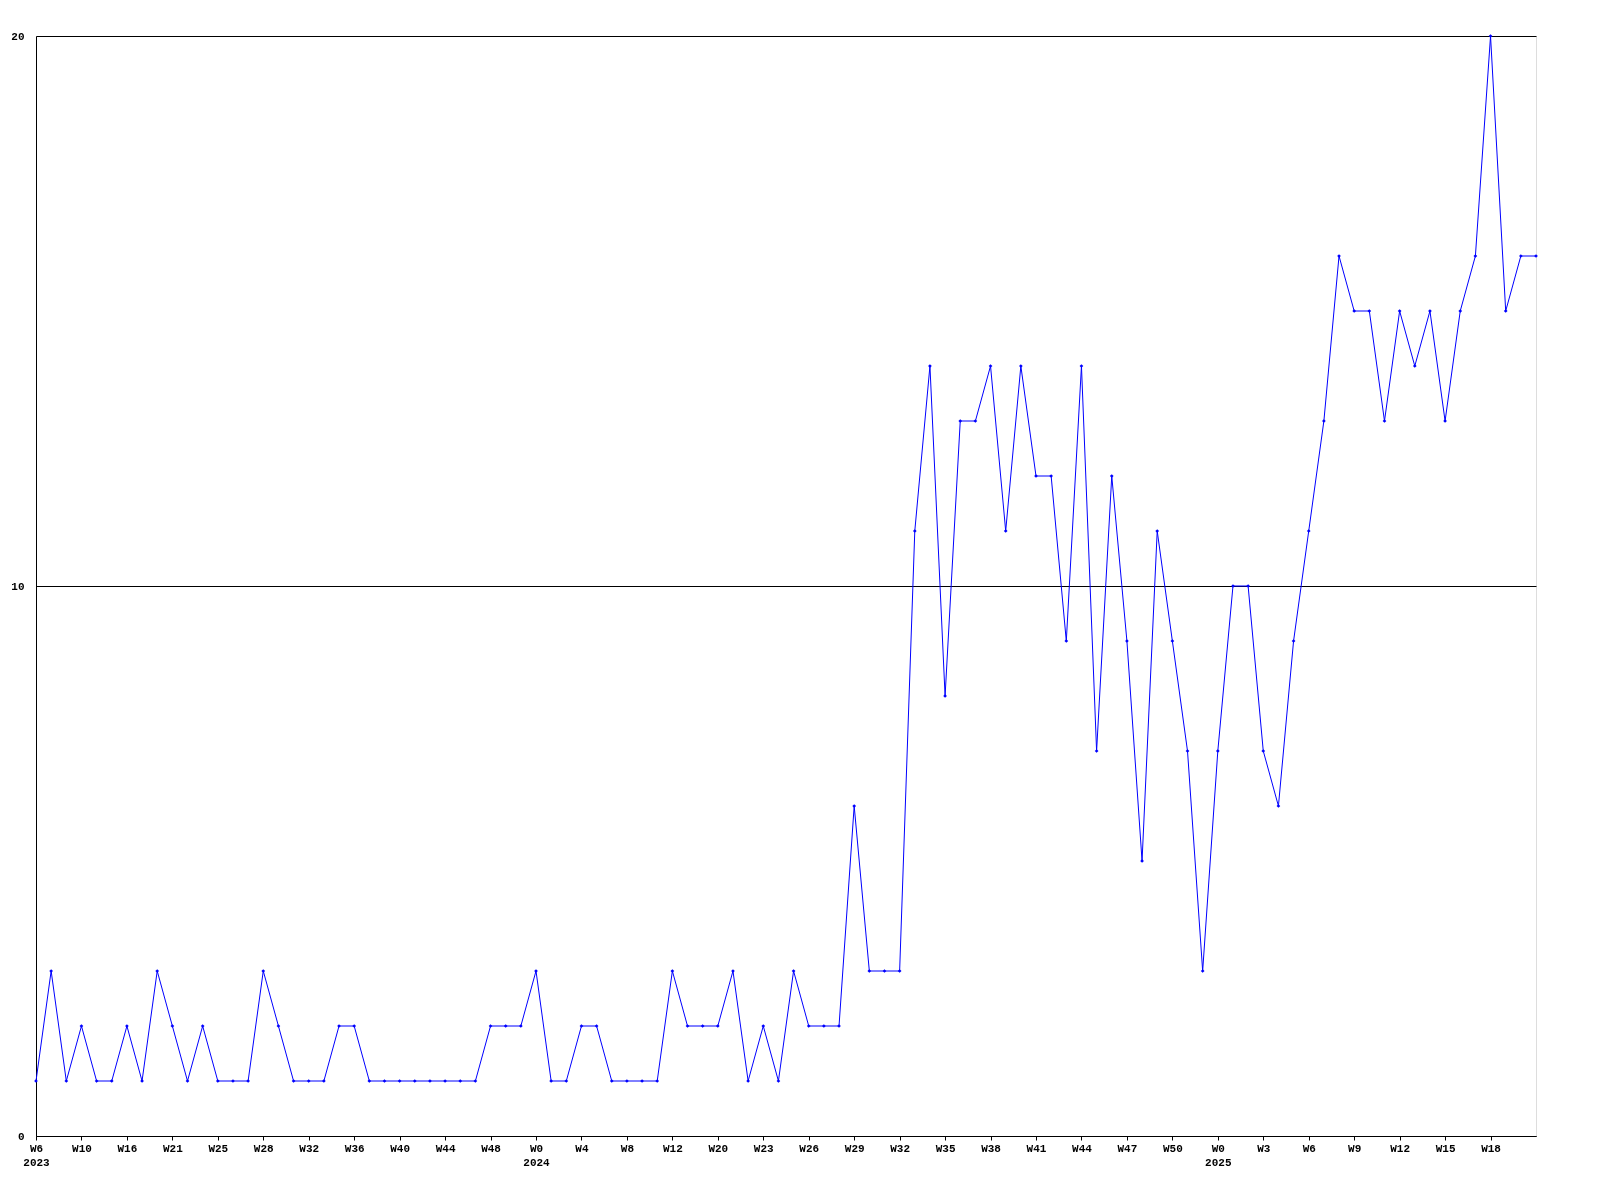 This screenshot has width=1600, height=1200. What do you see at coordinates (809, 1148) in the screenshot?
I see `x-tick-label: W26` at bounding box center [809, 1148].